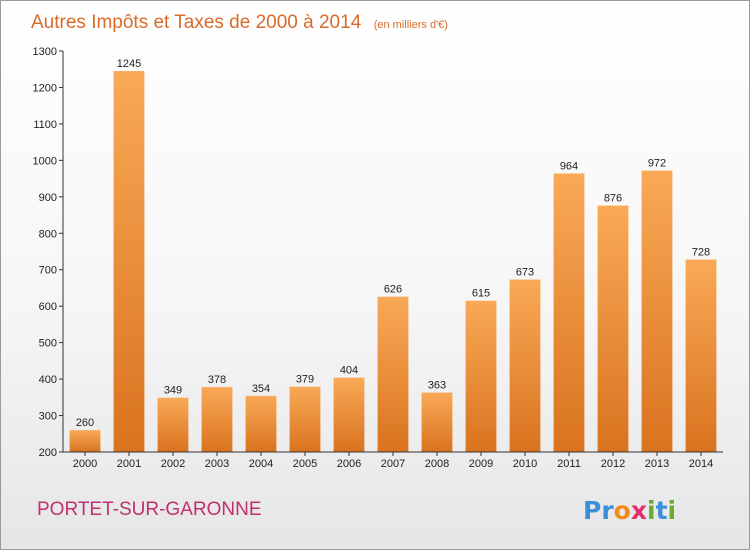  I want to click on y-tick-label: 800, so click(48, 234).